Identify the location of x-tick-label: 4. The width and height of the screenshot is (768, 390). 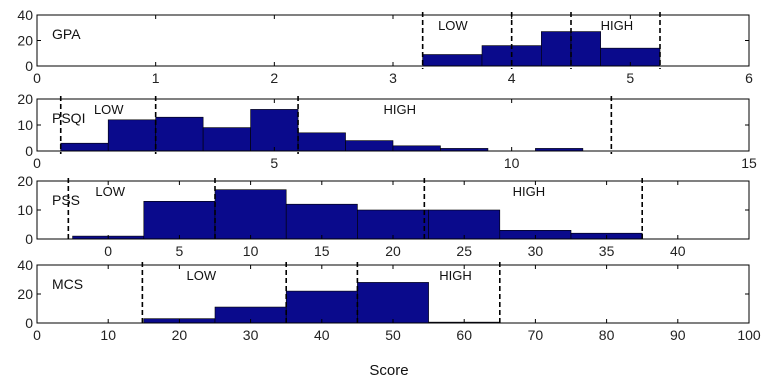
(512, 78).